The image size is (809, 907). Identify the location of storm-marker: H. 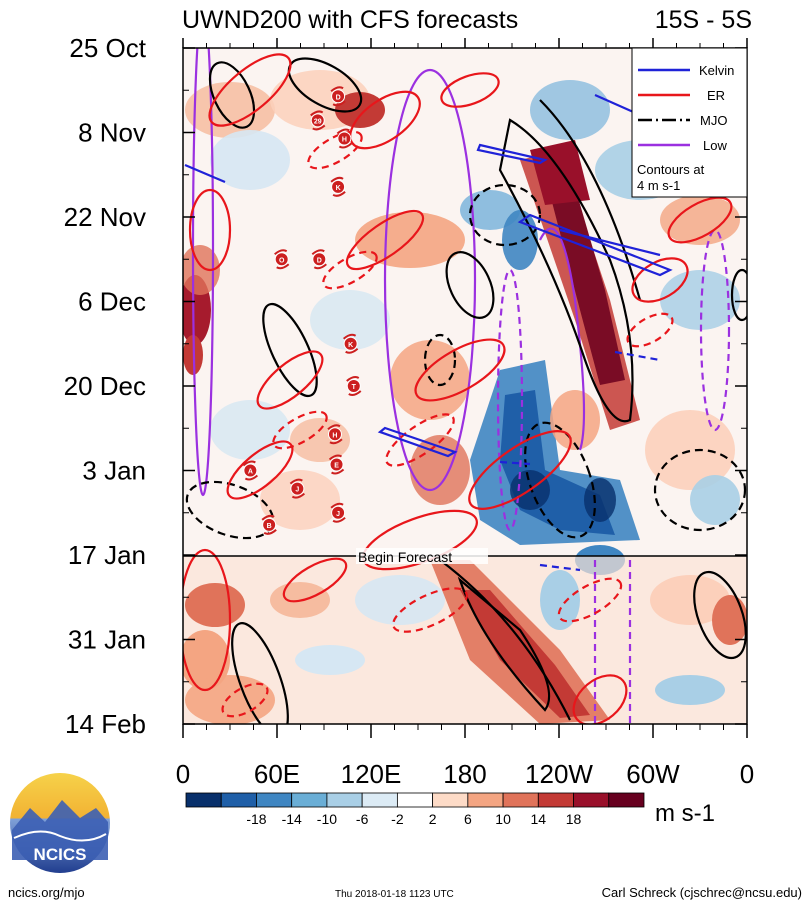
(335, 434).